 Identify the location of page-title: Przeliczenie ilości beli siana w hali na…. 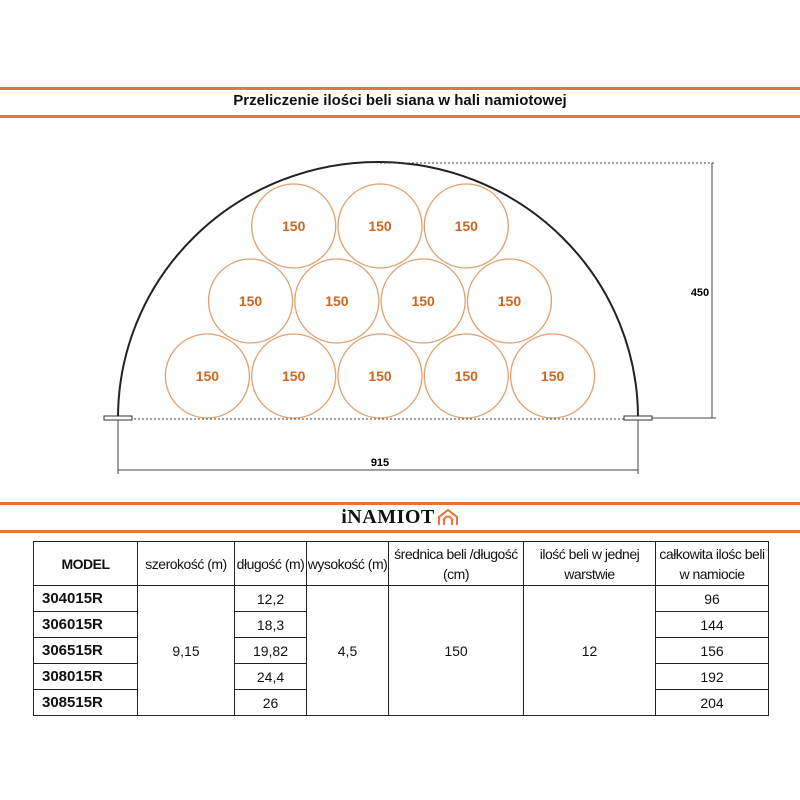
(400, 100).